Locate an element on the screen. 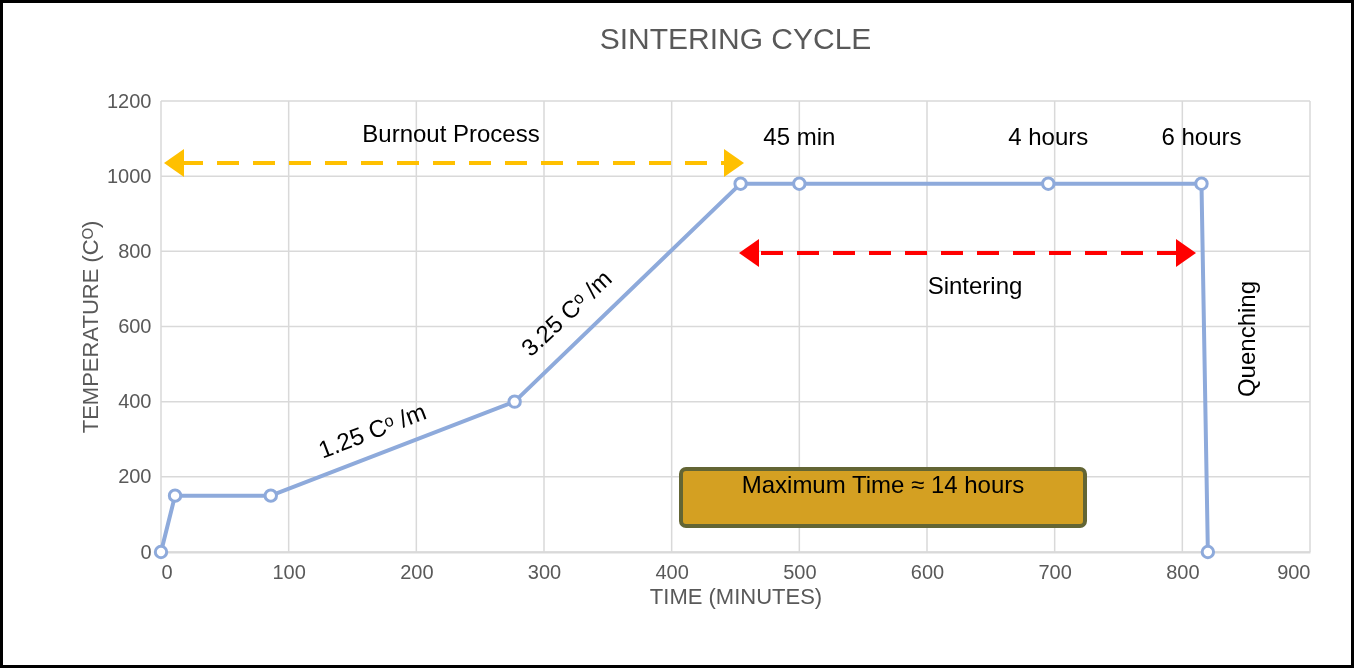 The image size is (1354, 668). x-tick-label: 500 is located at coordinates (800, 571).